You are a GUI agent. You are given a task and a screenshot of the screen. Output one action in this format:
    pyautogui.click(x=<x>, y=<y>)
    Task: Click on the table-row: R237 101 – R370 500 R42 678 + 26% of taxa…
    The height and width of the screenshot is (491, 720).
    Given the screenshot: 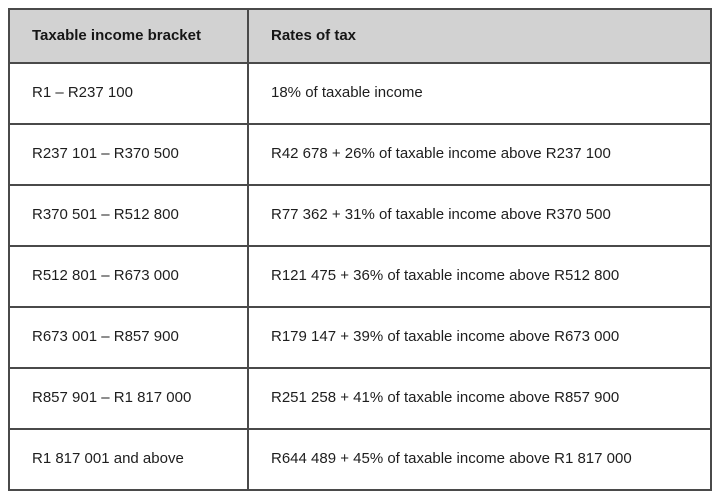 What is the action you would take?
    pyautogui.click(x=360, y=154)
    